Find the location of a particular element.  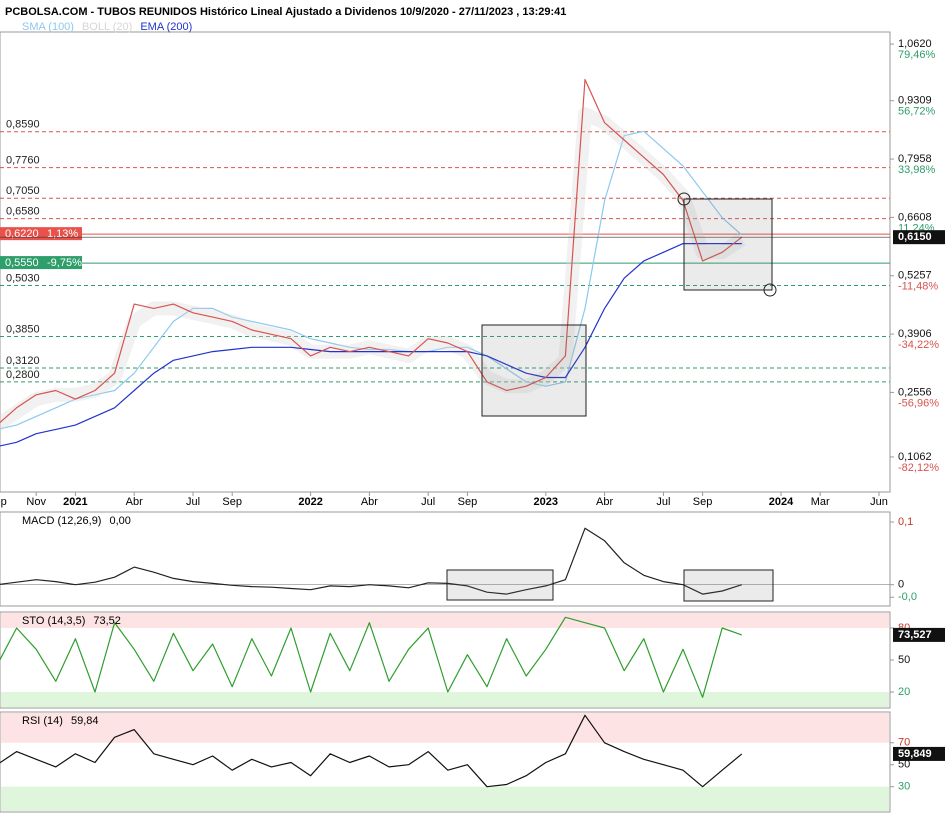

indicator-title: MACD (12,26,9) is located at coordinates (61, 521).